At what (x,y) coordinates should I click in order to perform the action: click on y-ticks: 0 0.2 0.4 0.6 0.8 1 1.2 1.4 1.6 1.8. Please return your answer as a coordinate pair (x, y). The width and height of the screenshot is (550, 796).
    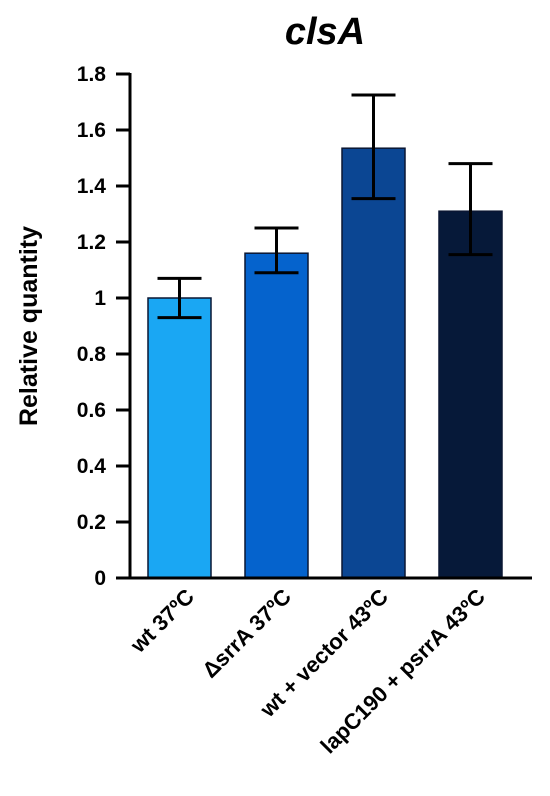
    Looking at the image, I should click on (103, 326).